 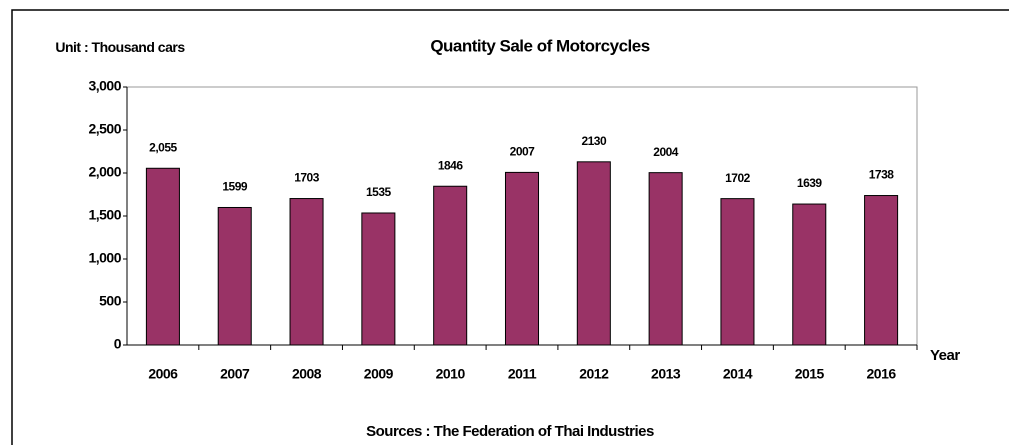 I want to click on x-tick-label: 2016, so click(x=882, y=374).